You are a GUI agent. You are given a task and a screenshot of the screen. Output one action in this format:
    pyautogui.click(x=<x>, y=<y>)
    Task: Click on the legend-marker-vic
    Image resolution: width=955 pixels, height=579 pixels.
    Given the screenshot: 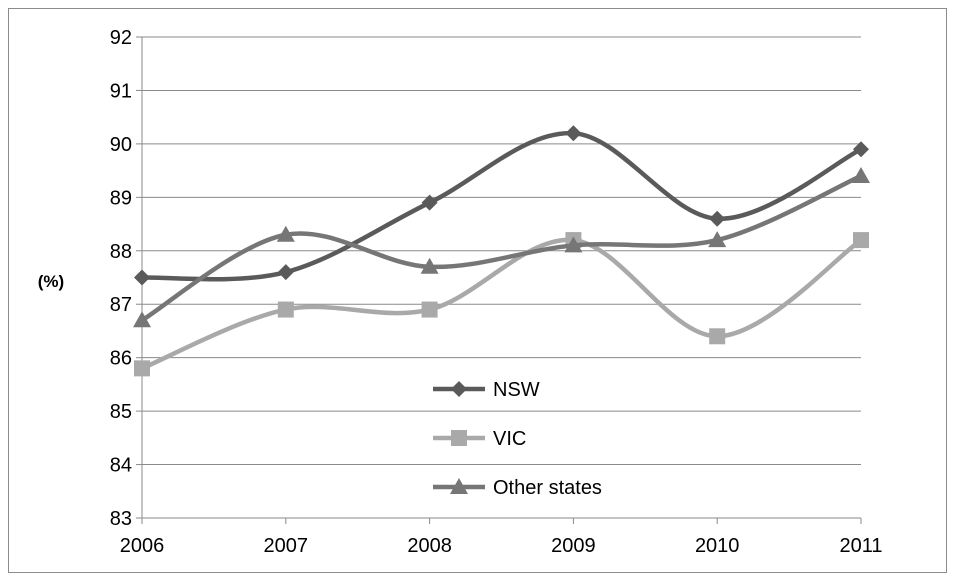 What is the action you would take?
    pyautogui.click(x=459, y=438)
    